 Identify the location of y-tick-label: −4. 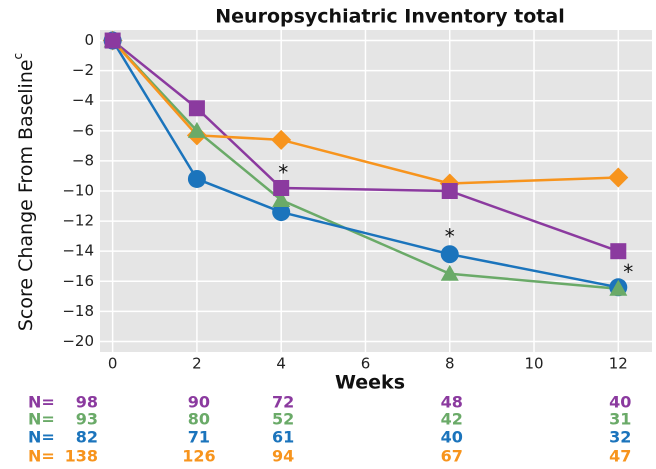
(83, 100).